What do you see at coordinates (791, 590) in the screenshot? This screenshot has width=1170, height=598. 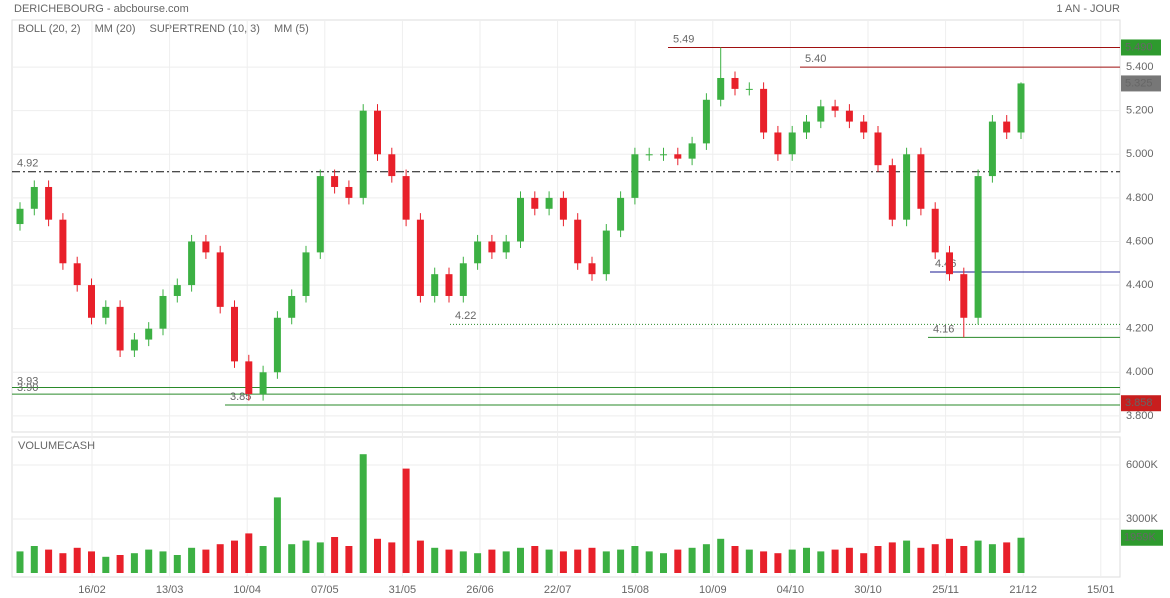 I see `x-tick-label: 04/10` at bounding box center [791, 590].